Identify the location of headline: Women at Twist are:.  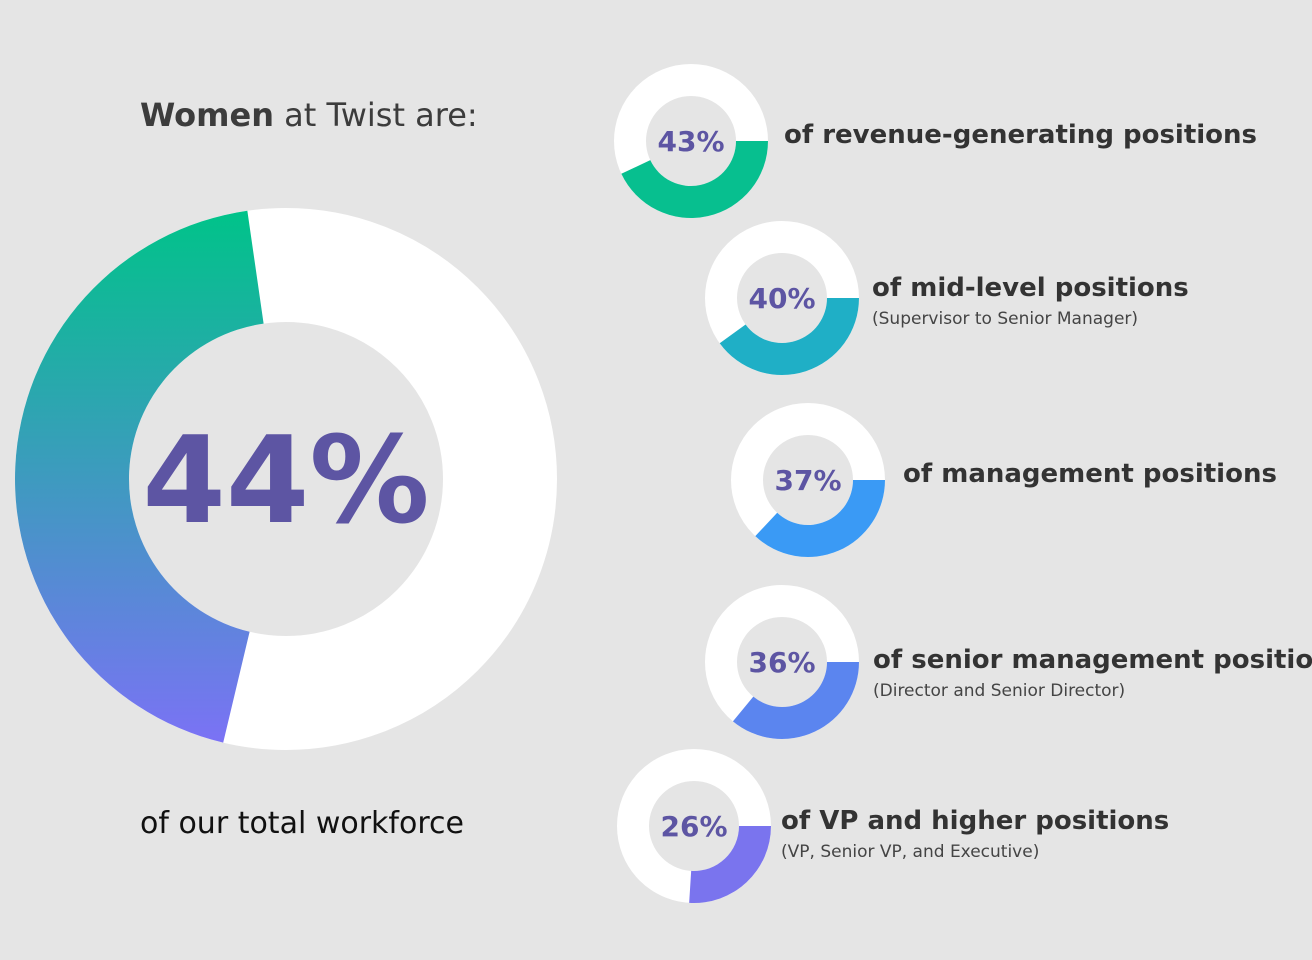
(309, 115).